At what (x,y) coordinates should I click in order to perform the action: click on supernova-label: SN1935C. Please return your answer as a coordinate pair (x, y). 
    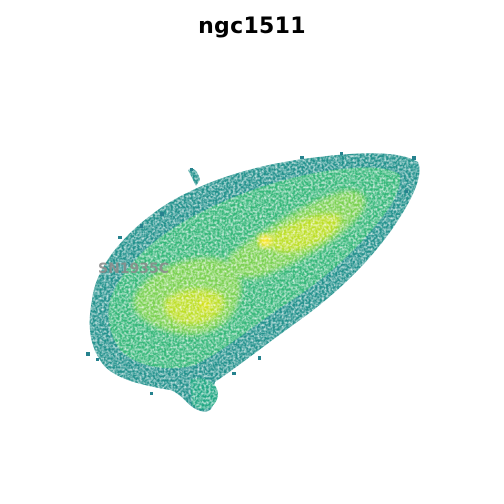
    Looking at the image, I should click on (134, 269).